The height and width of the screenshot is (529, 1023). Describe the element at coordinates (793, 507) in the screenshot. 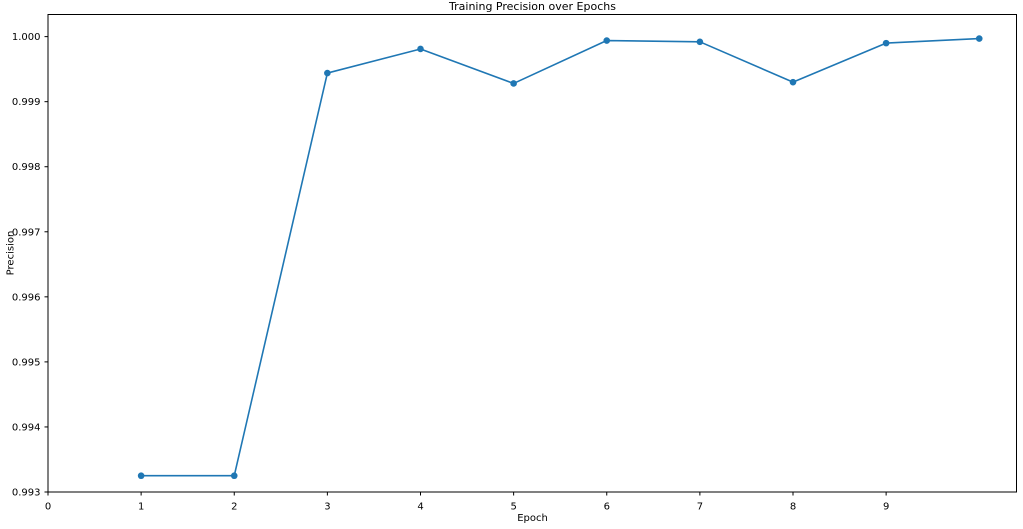

I see `x-tick-label: 8` at that location.